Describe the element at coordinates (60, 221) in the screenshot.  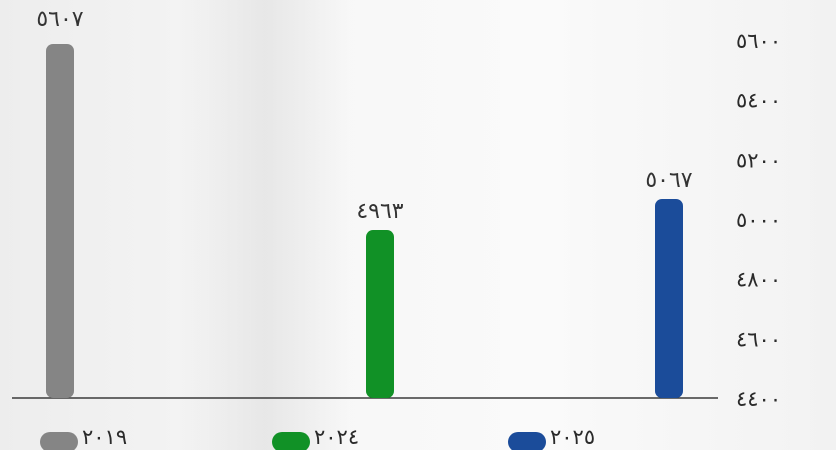
I see `bar-٢٠١٩` at that location.